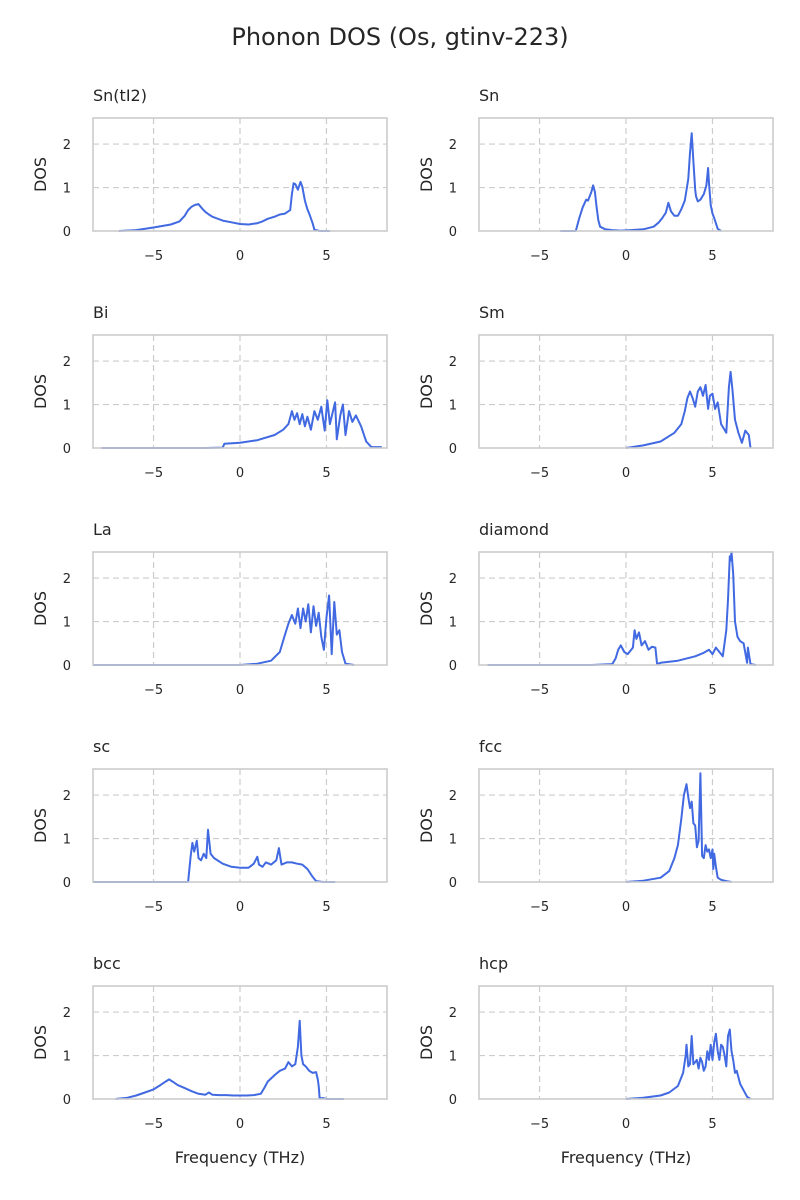 This screenshot has height=1200, width=800. I want to click on dos-panel: Sm 0 1 2 −5 0 5 DOS, so click(595, 392).